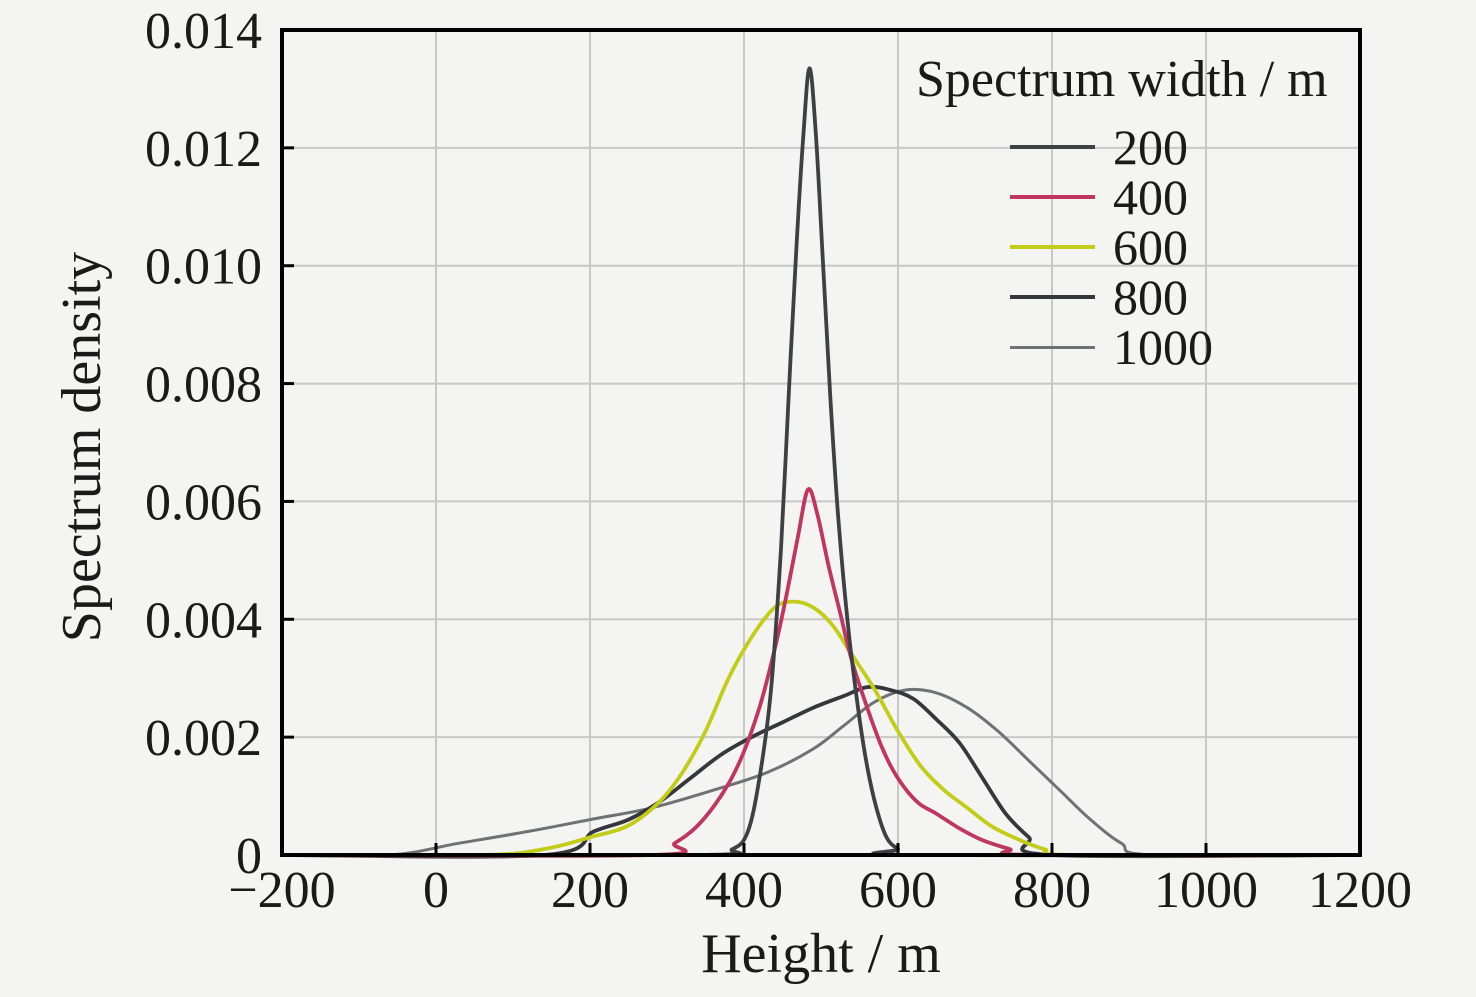  I want to click on x-tick-label: 800, so click(1052, 890).